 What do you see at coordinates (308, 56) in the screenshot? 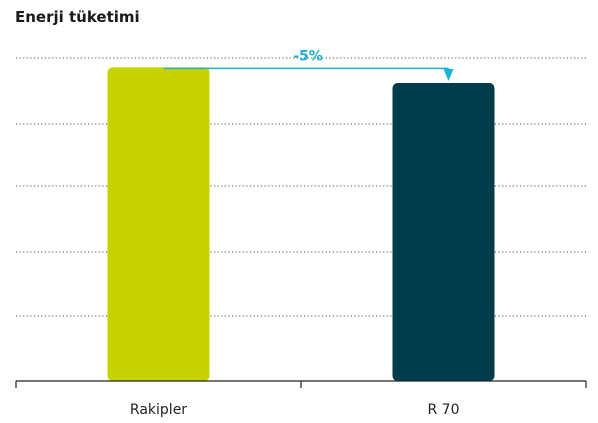
I see `annotation-label: -5%` at bounding box center [308, 56].